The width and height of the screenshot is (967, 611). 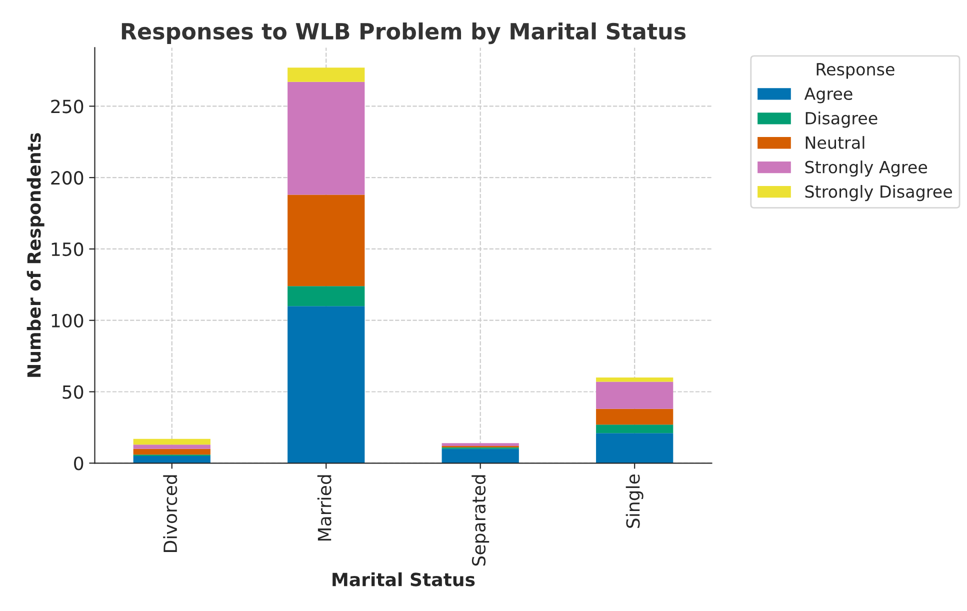 What do you see at coordinates (79, 463) in the screenshot?
I see `y-tick-label: 0` at bounding box center [79, 463].